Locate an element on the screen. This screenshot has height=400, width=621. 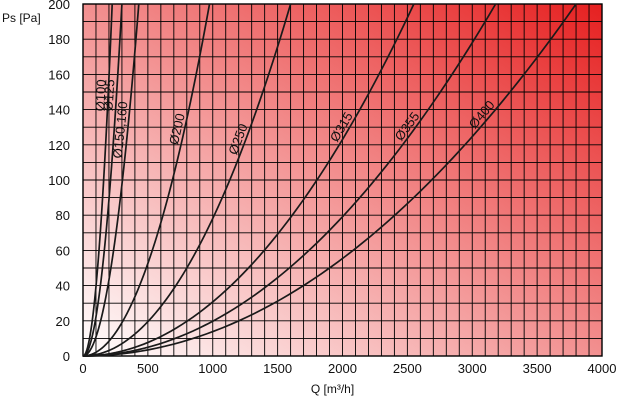
series-label: Ø150,160 is located at coordinates (120, 130).